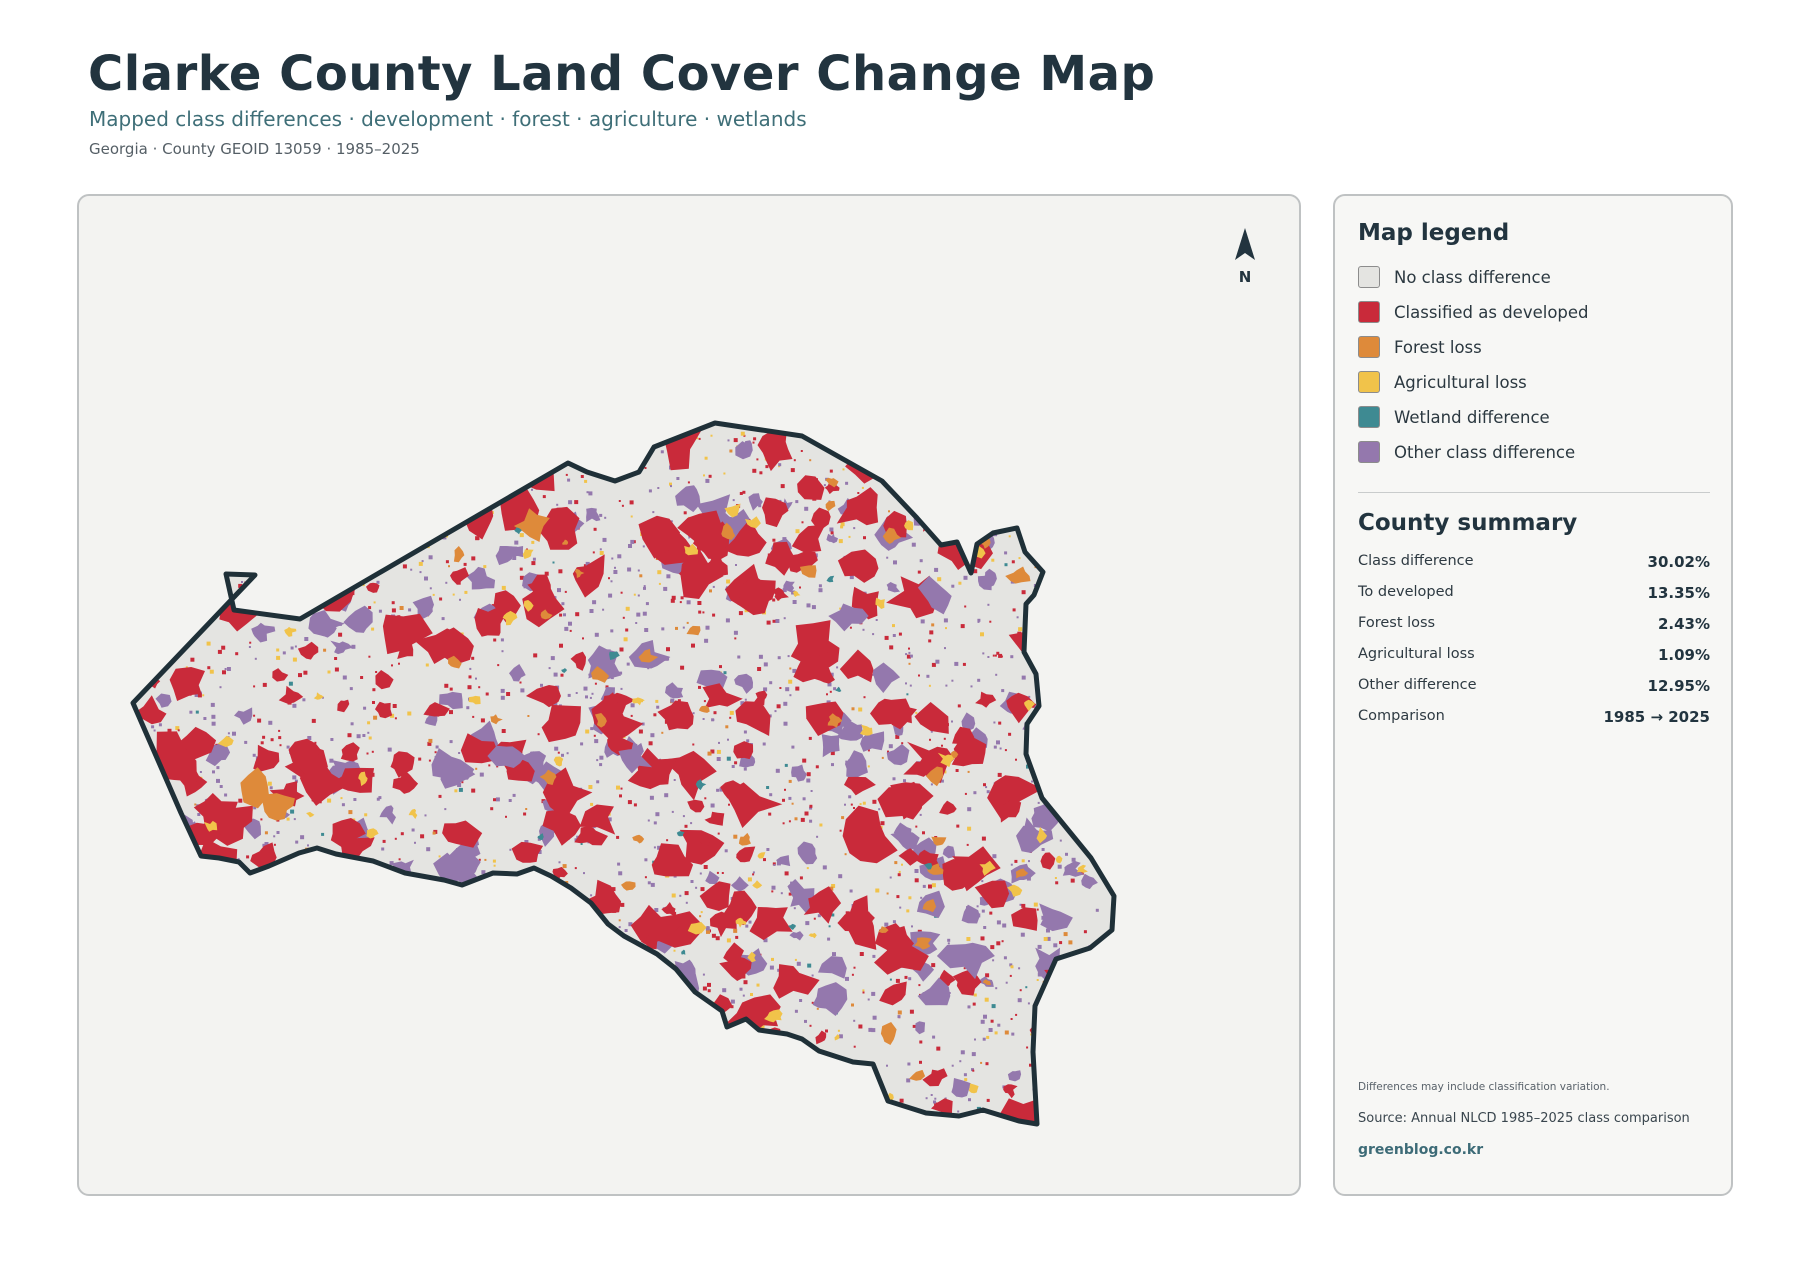  I want to click on site-link: greenblog.co.kr, so click(1421, 1150).